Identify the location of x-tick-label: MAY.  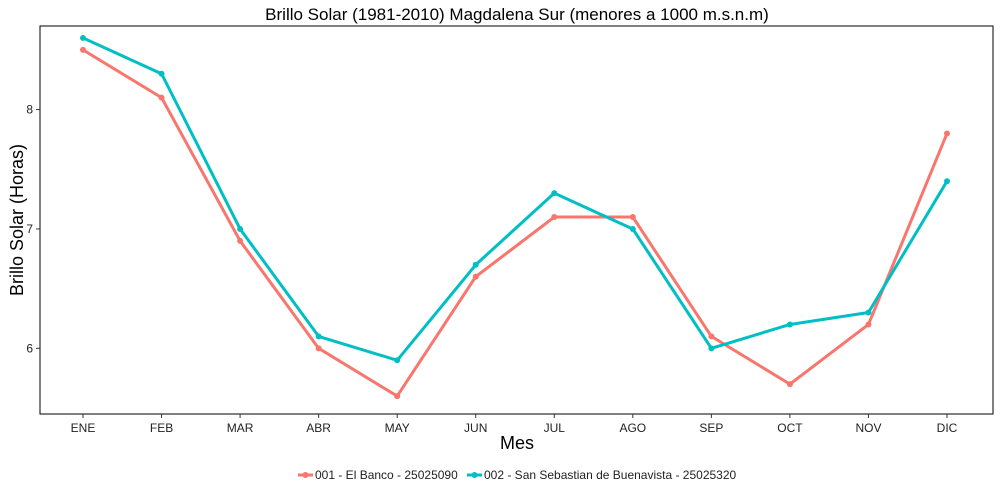
(397, 428).